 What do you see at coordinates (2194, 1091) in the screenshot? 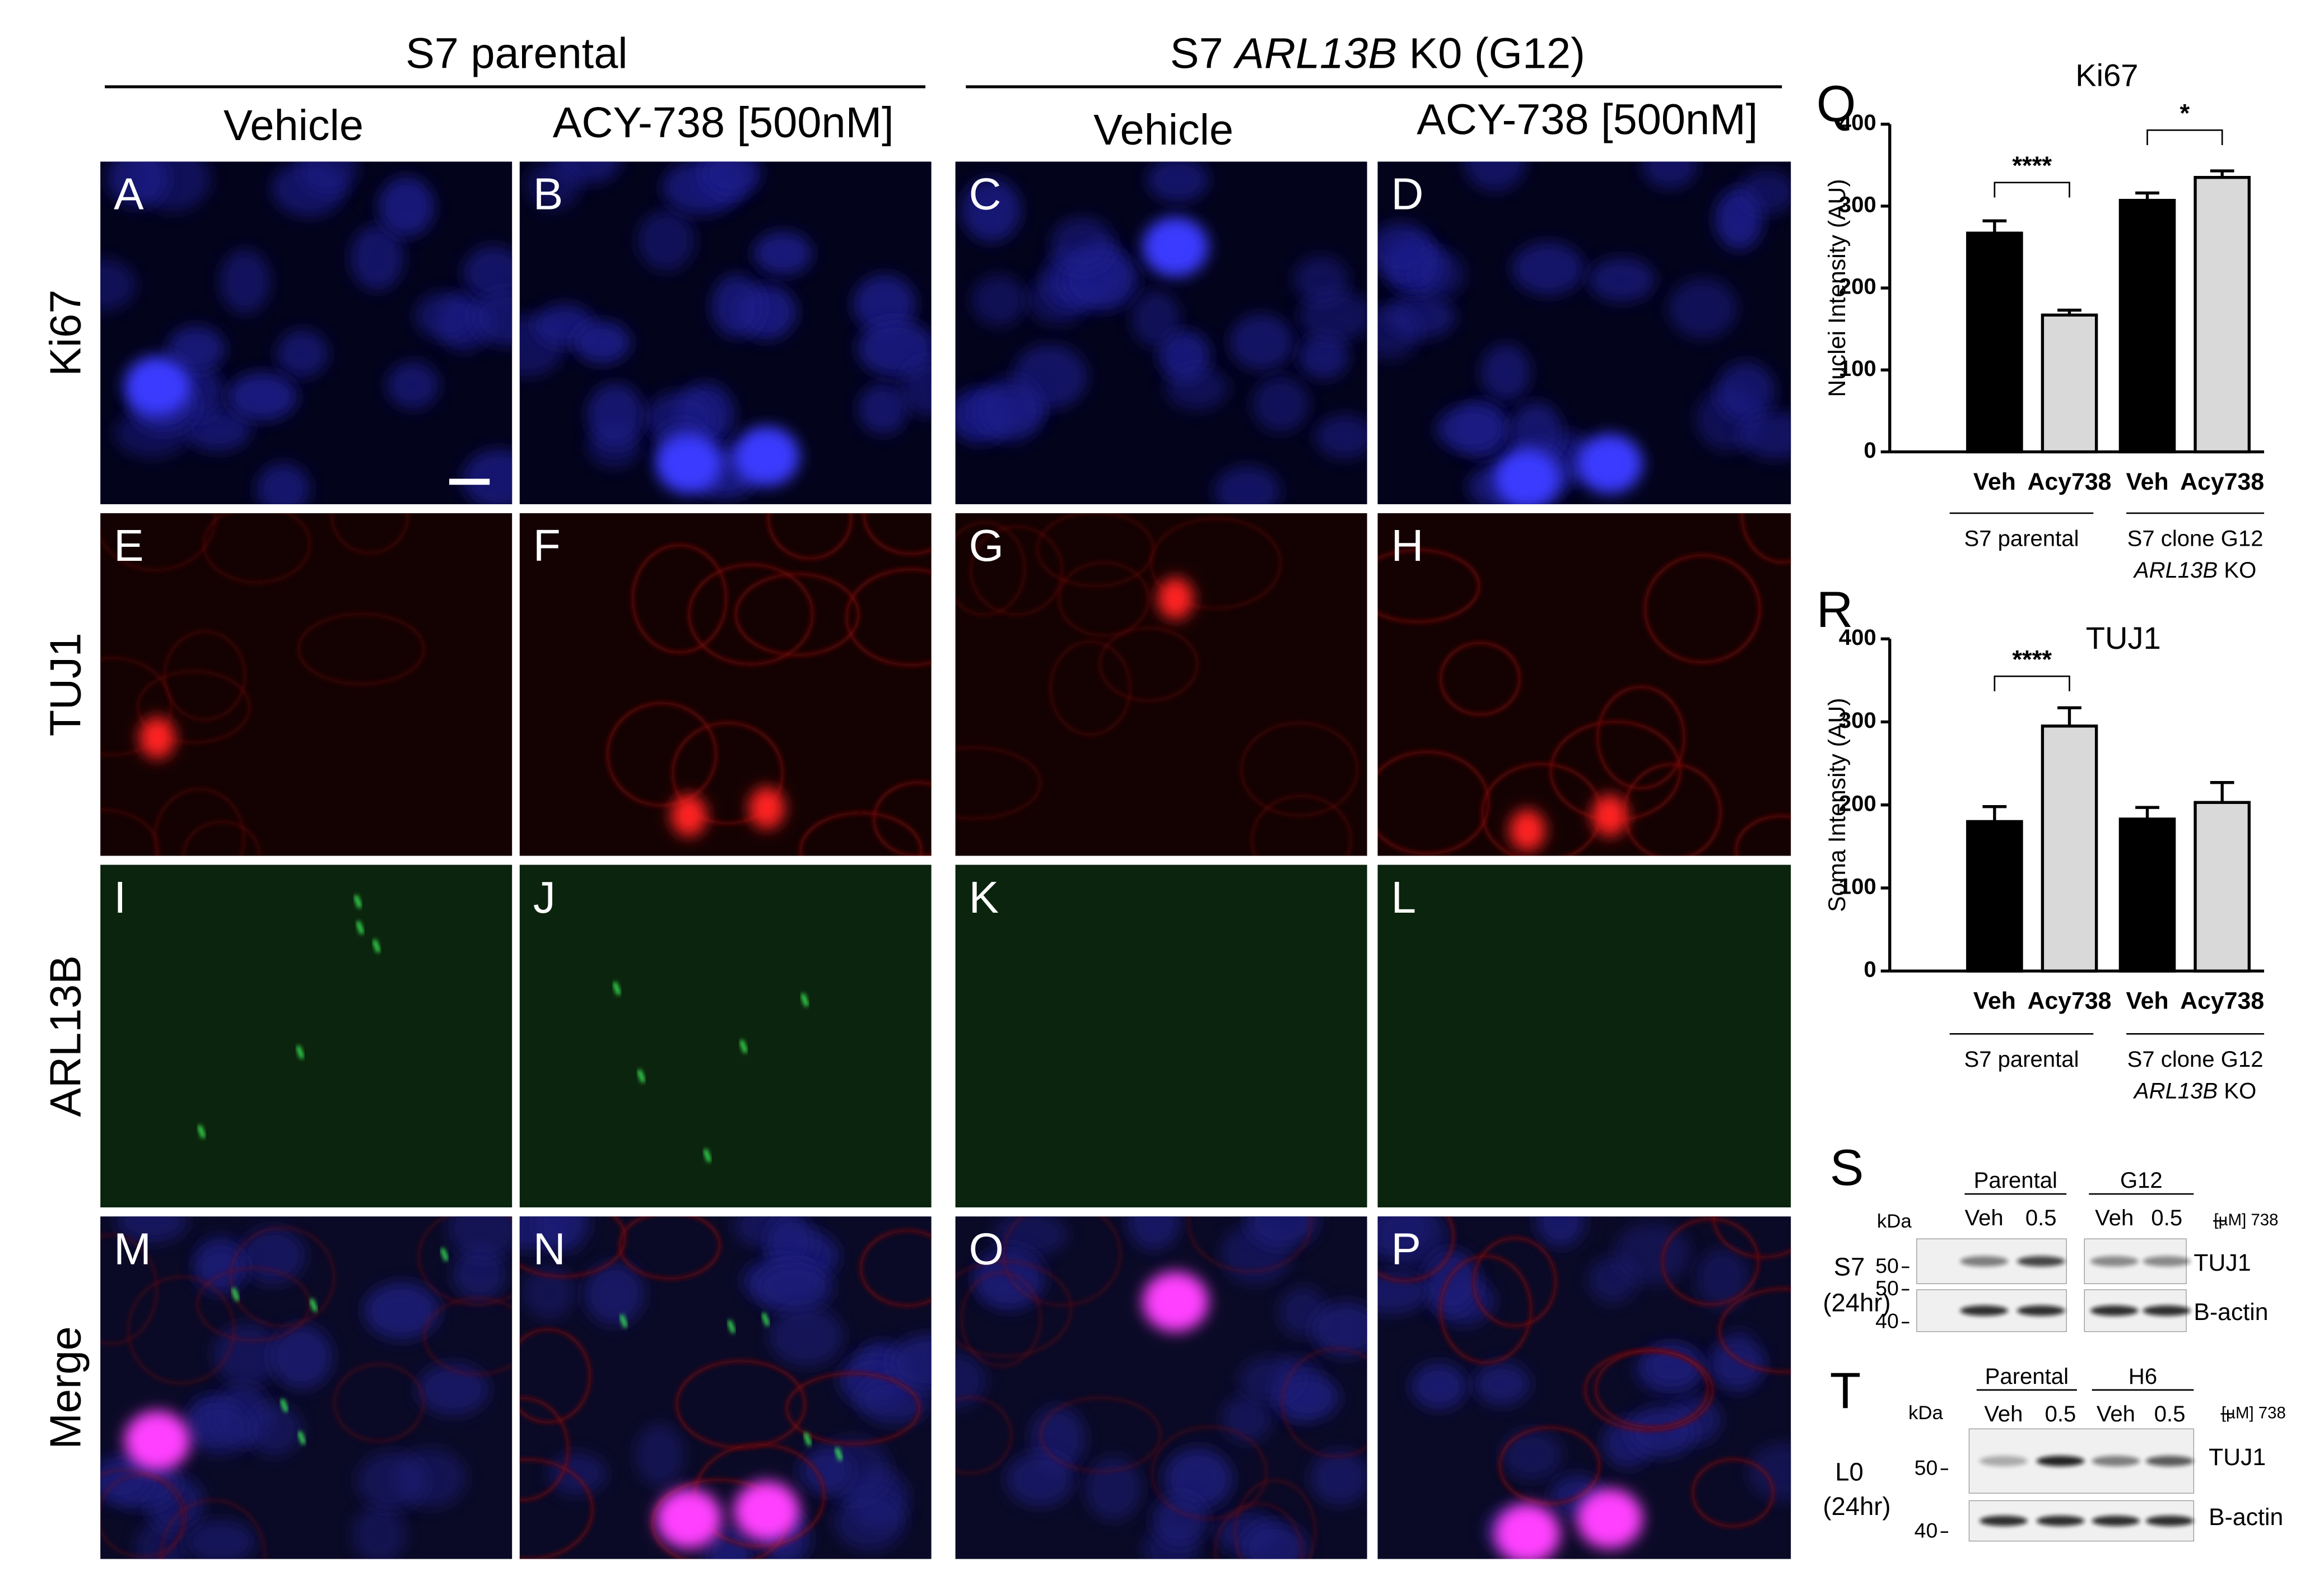
I see `group-label: ARL13B KO` at bounding box center [2194, 1091].